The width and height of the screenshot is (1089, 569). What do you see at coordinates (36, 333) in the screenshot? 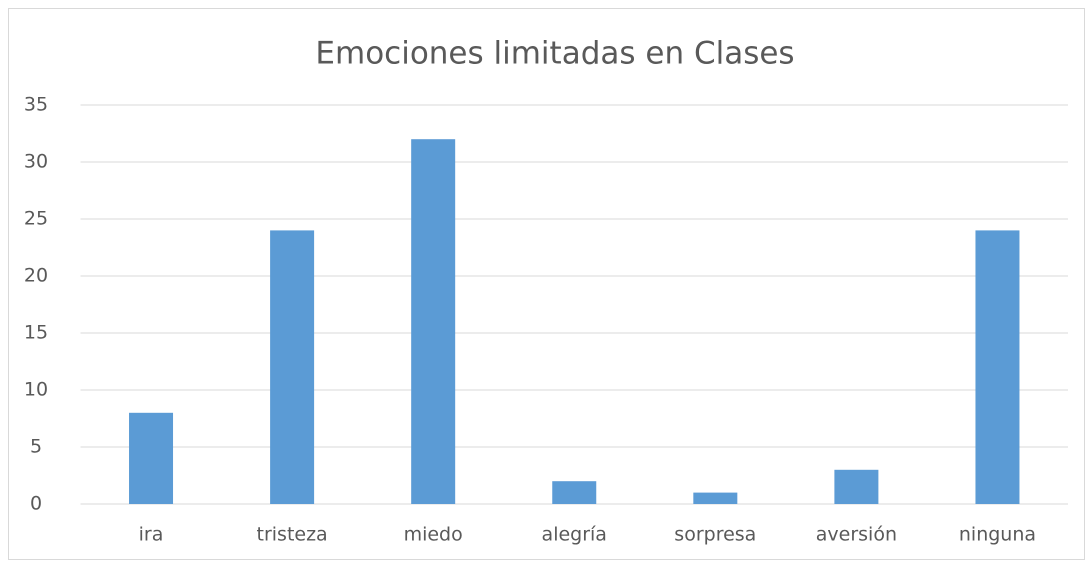
I see `y-tick-label: 15` at bounding box center [36, 333].